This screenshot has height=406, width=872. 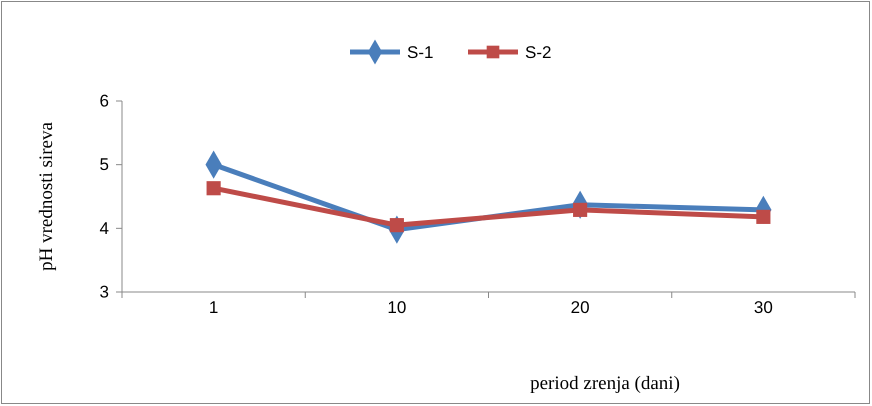 I want to click on legend-label: S-2, so click(x=538, y=52).